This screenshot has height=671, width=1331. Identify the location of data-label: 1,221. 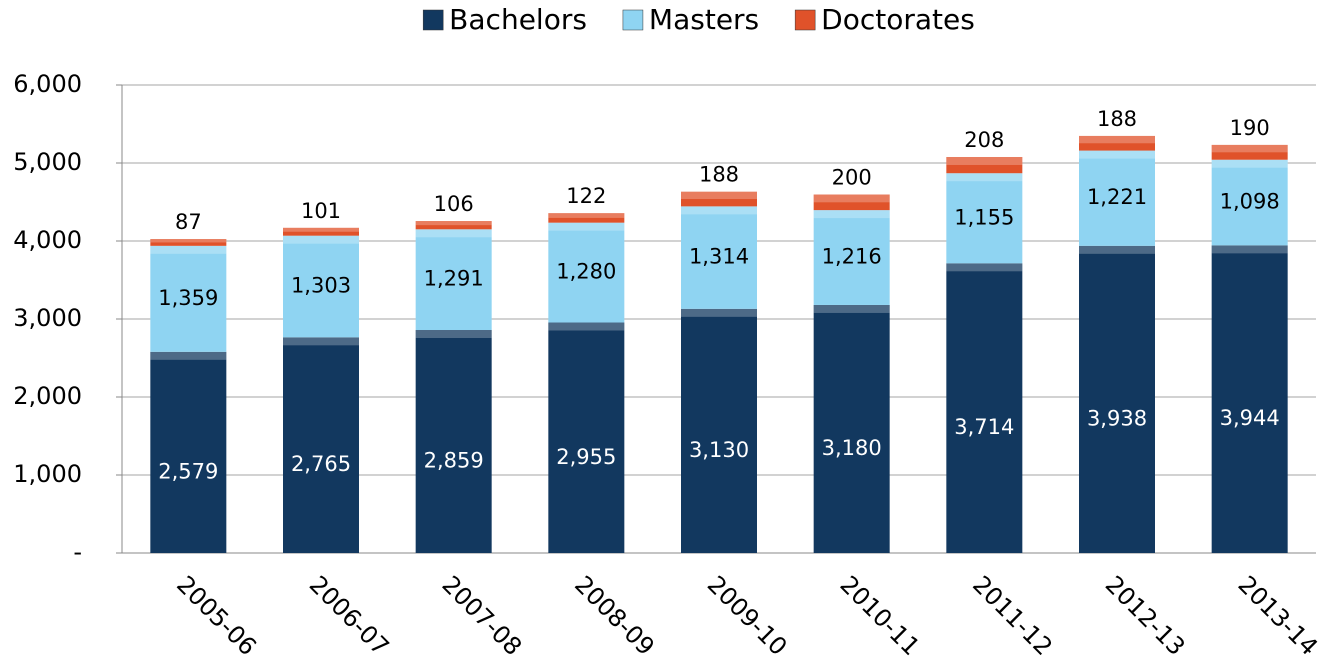
(1117, 197).